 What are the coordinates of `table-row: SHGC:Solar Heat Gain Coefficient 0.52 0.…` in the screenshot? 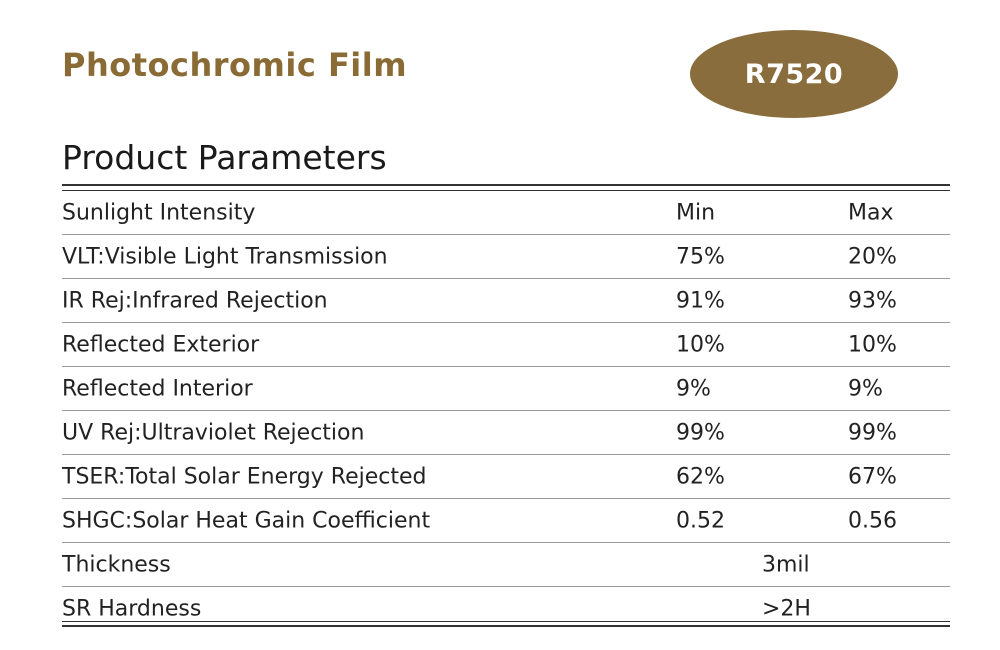 It's located at (506, 521).